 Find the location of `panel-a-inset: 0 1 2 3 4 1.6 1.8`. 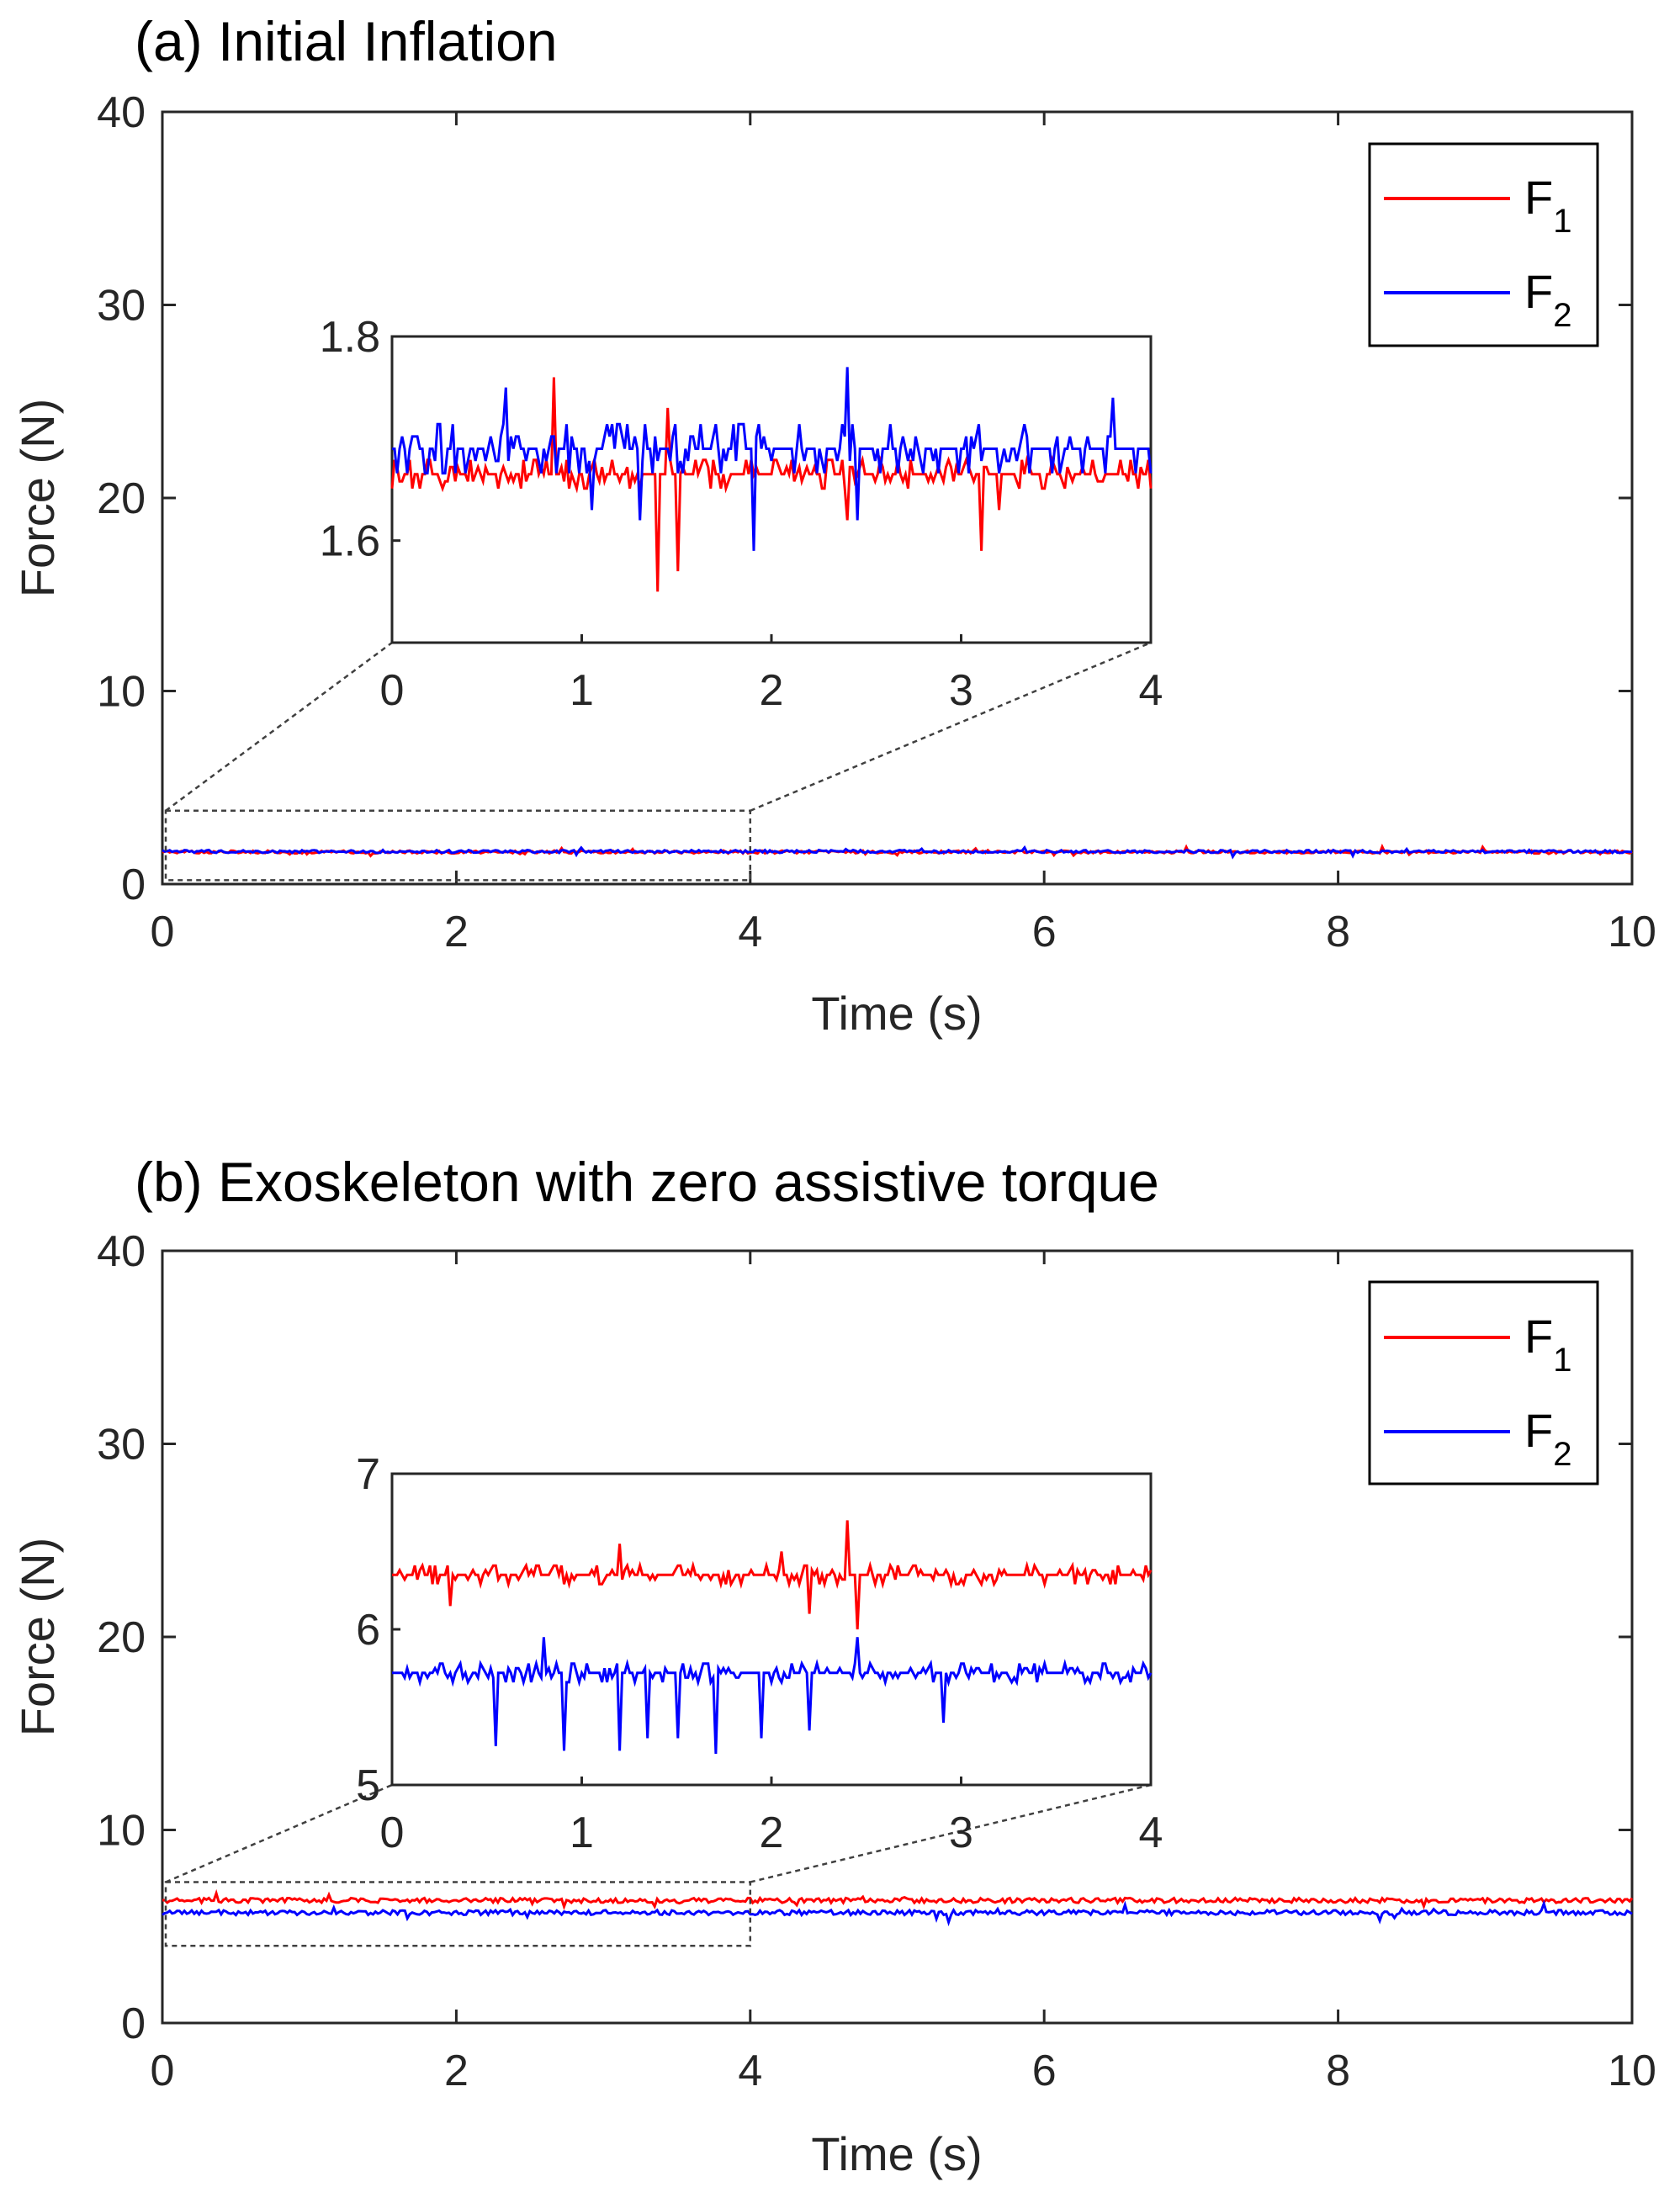

panel-a-inset: 0 1 2 3 4 1.6 1.8 is located at coordinates (741, 514).